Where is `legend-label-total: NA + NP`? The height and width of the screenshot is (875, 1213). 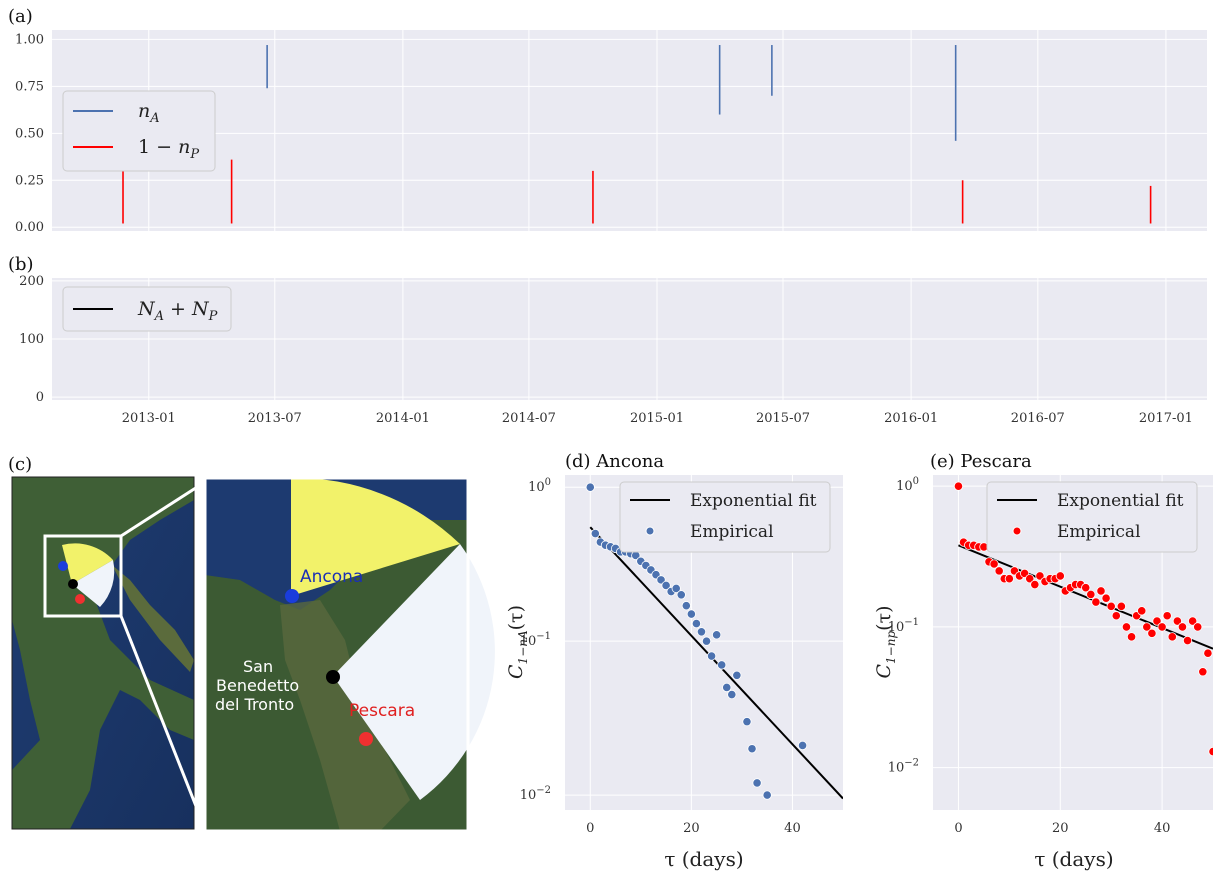 legend-label-total: NA + NP is located at coordinates (177, 311).